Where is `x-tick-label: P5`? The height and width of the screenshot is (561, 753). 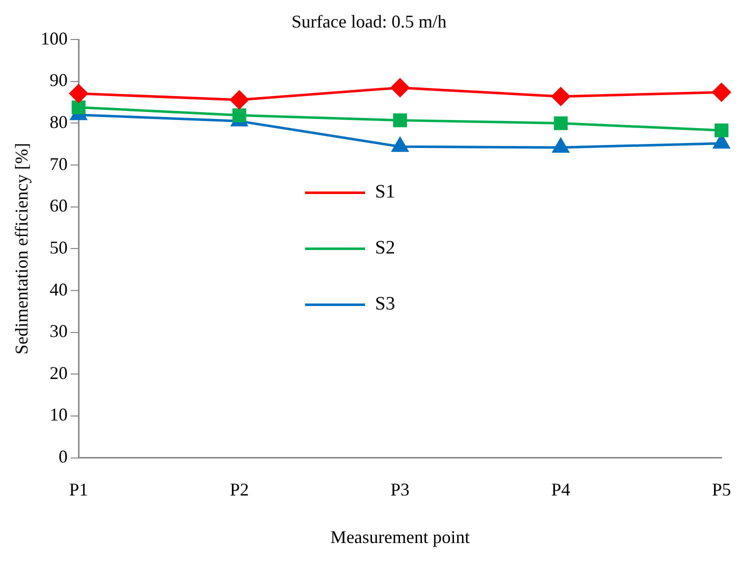
x-tick-label: P5 is located at coordinates (721, 489).